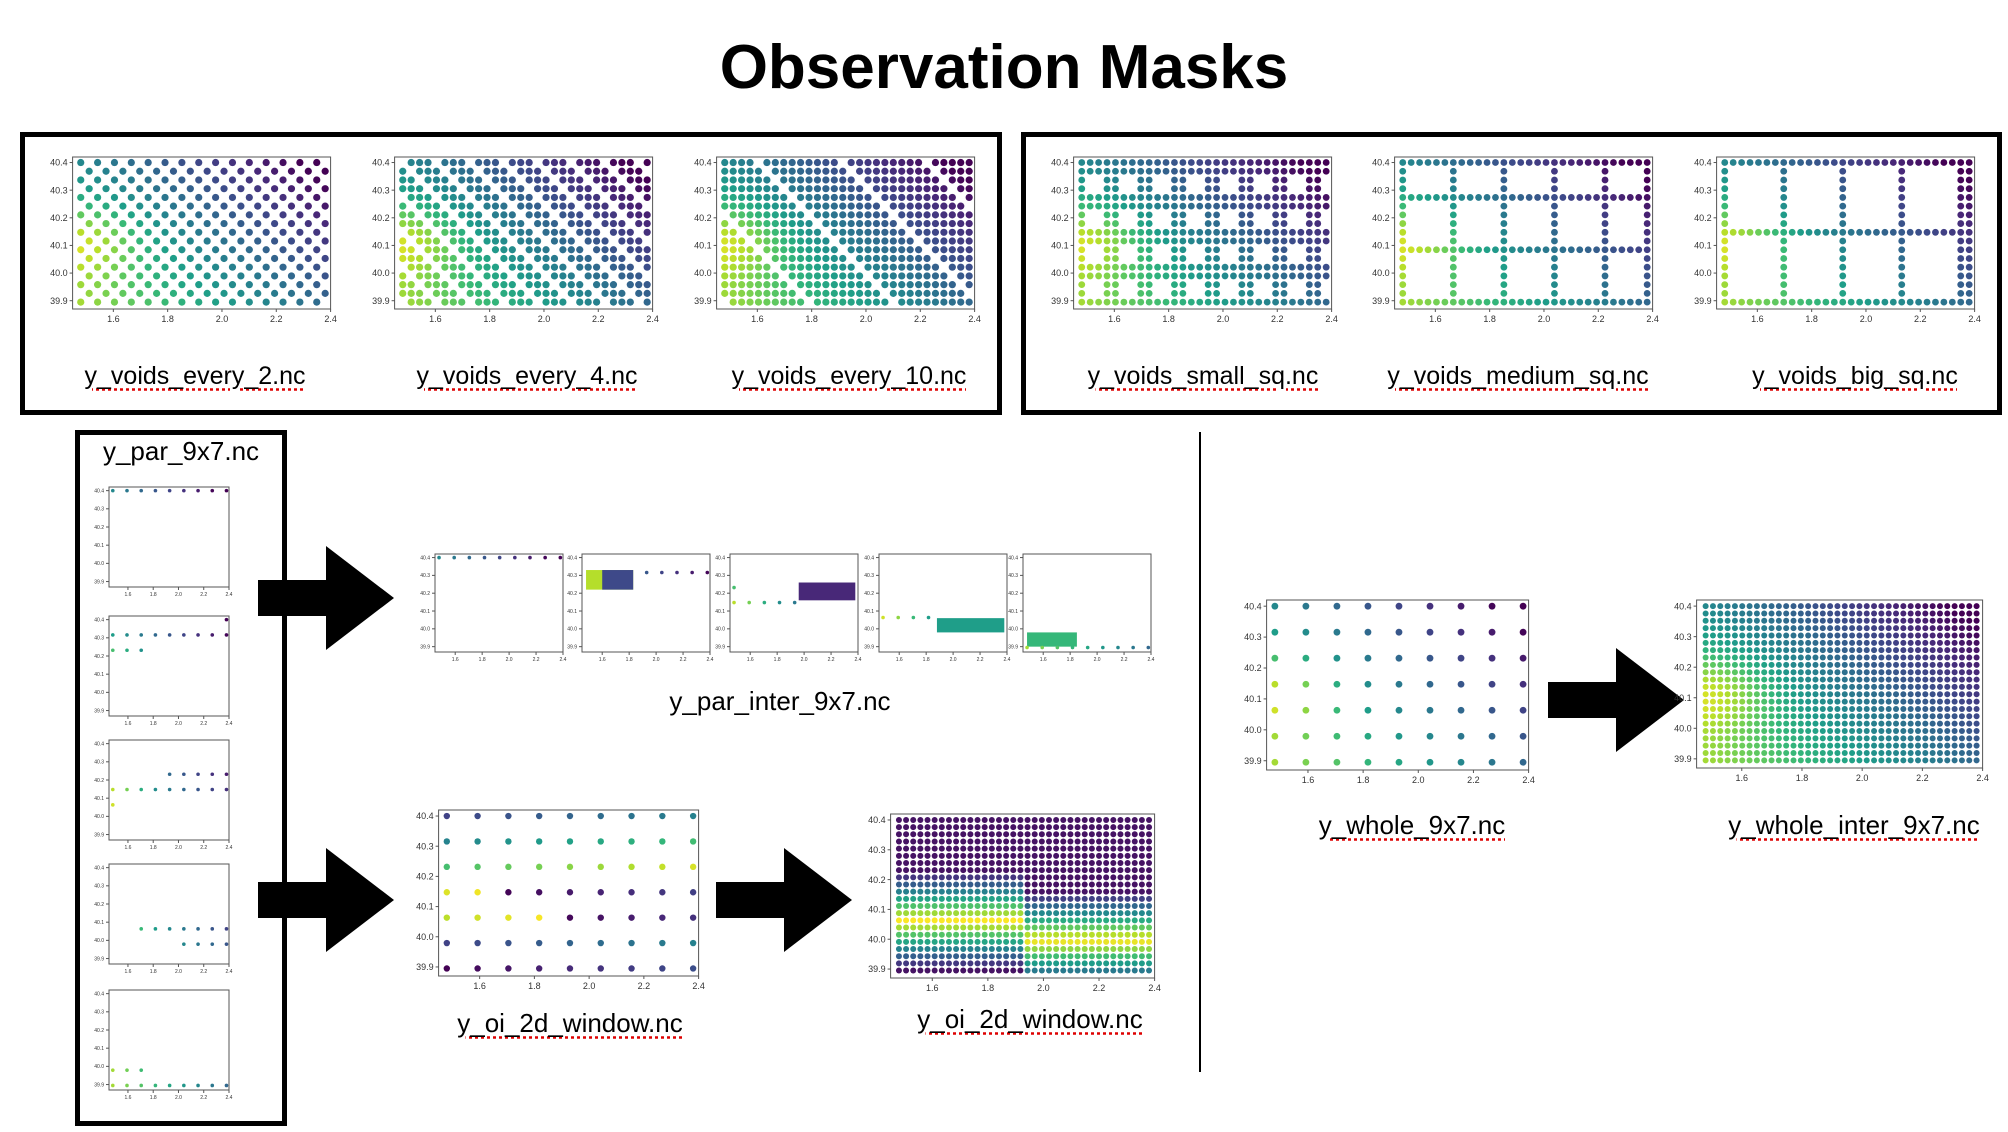 The height and width of the screenshot is (1132, 2008). What do you see at coordinates (203, 724) in the screenshot?
I see `x-tick-label: 2.2` at bounding box center [203, 724].